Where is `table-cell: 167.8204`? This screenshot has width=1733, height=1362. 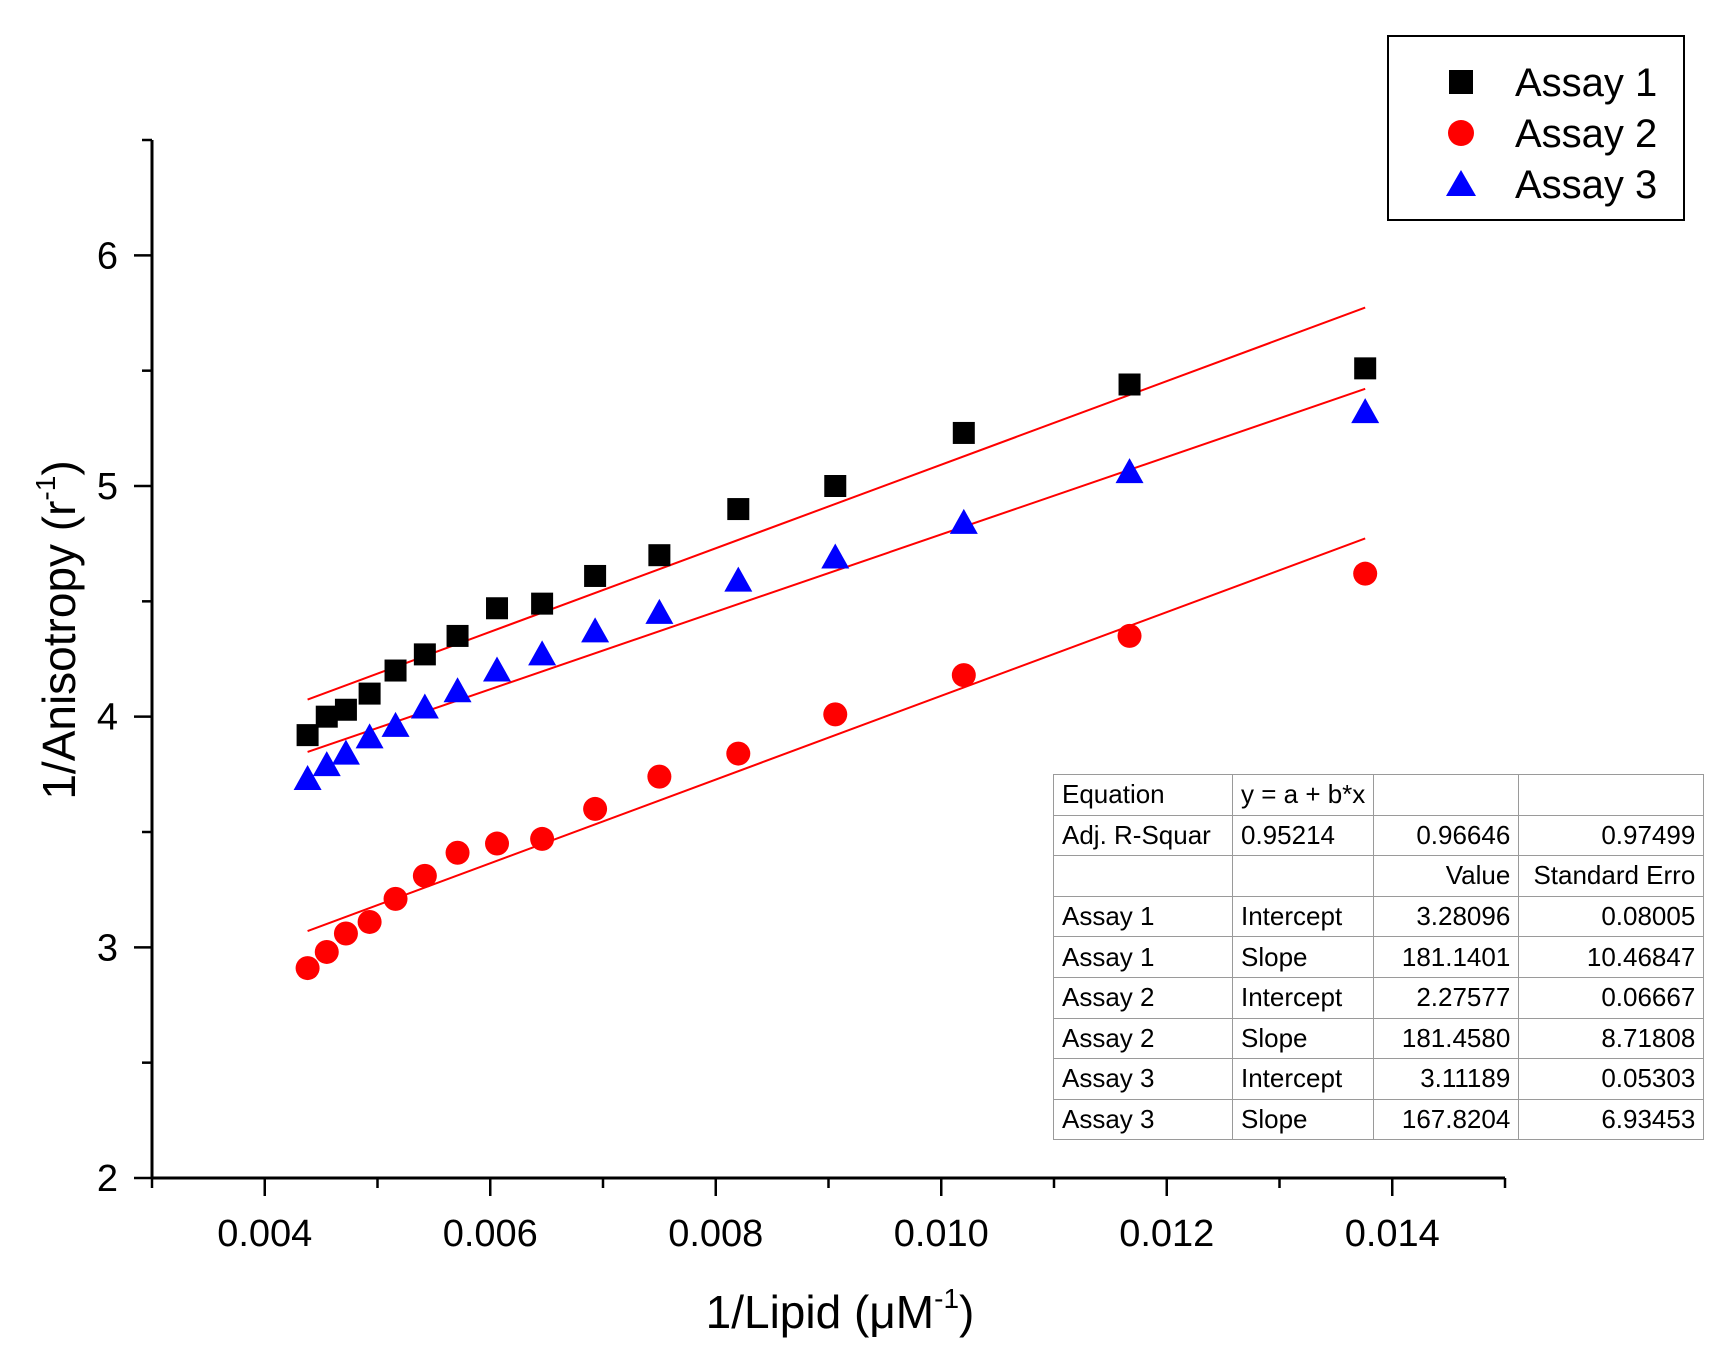 table-cell: 167.8204 is located at coordinates (1446, 1119).